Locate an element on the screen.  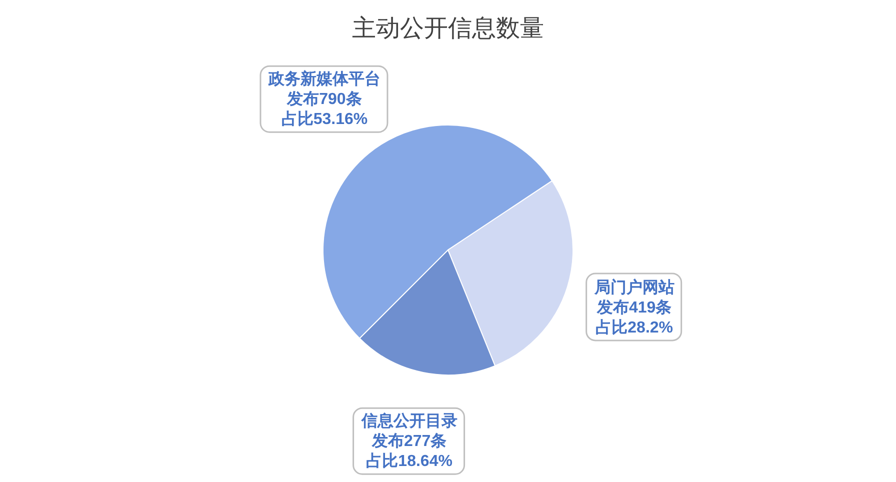
data-label: 发布419条占比28.2% is located at coordinates (635, 317).